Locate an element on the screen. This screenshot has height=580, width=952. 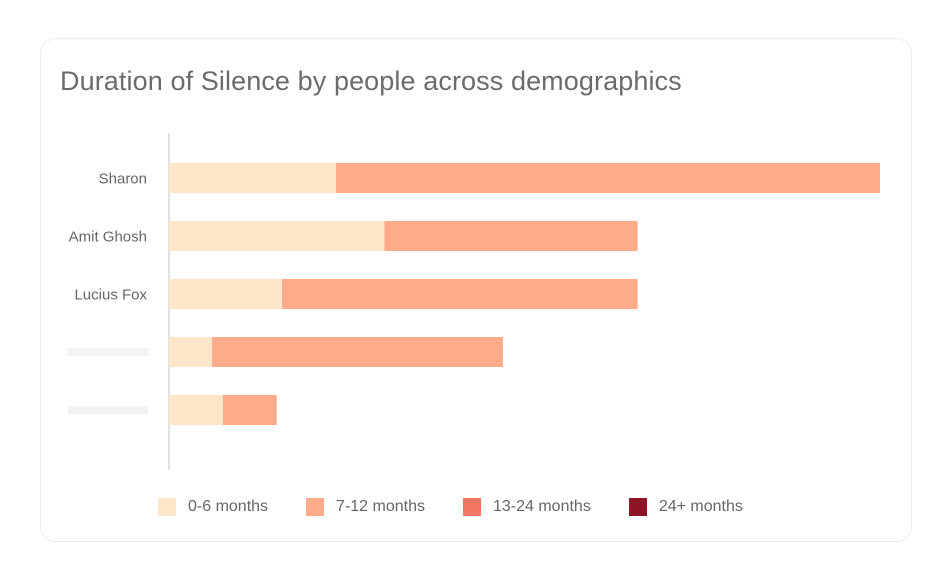
legend-label: 0-6 months is located at coordinates (228, 506).